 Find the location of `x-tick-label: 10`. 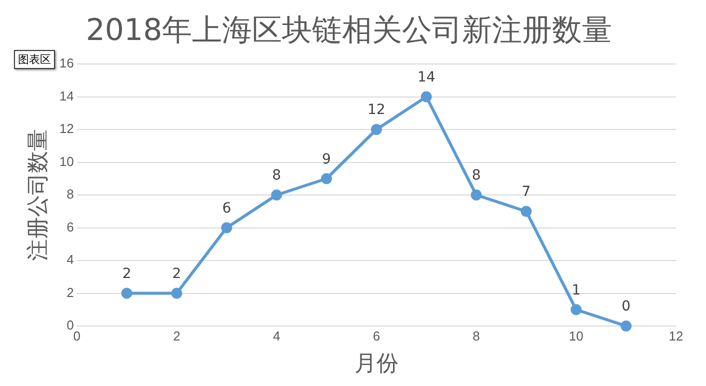

x-tick-label: 10 is located at coordinates (576, 336).